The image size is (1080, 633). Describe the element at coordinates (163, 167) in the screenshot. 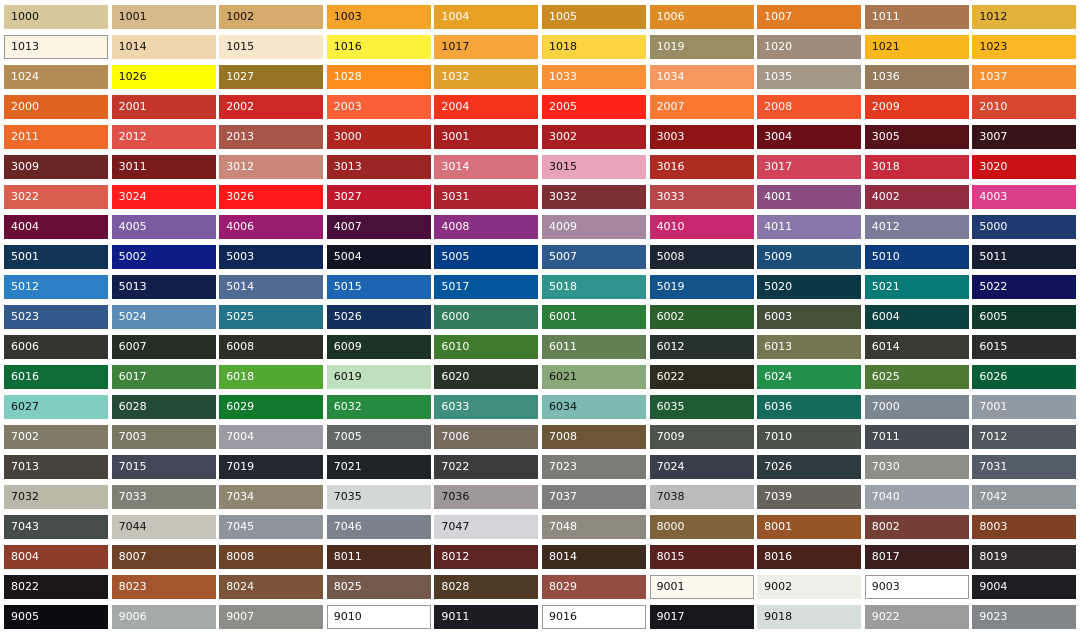

I see `color-swatch-3011: 3011` at that location.